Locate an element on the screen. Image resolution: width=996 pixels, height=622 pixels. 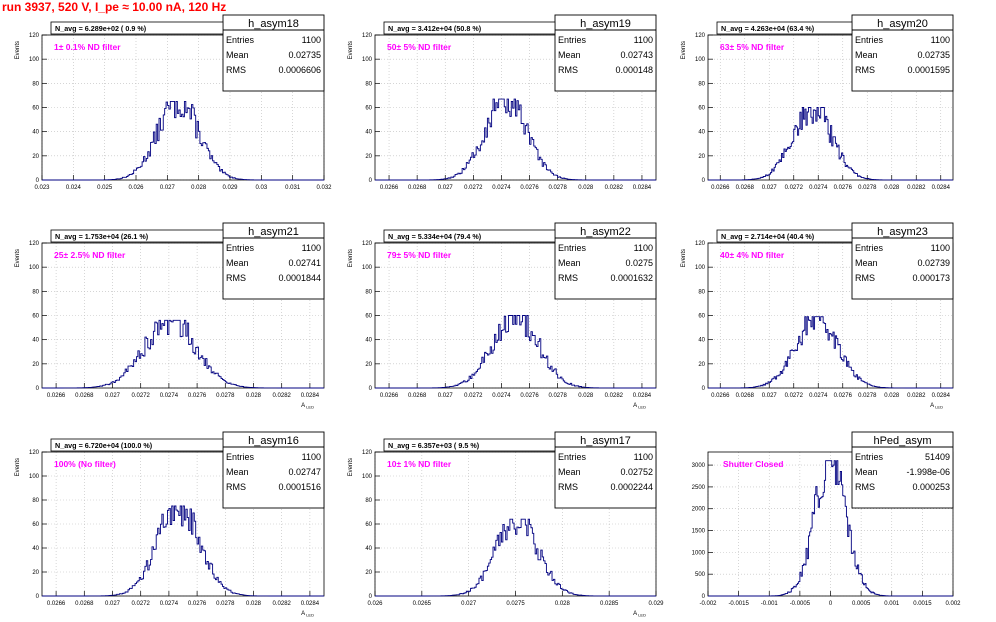
histogram-name: hPed_asym is located at coordinates (902, 441).